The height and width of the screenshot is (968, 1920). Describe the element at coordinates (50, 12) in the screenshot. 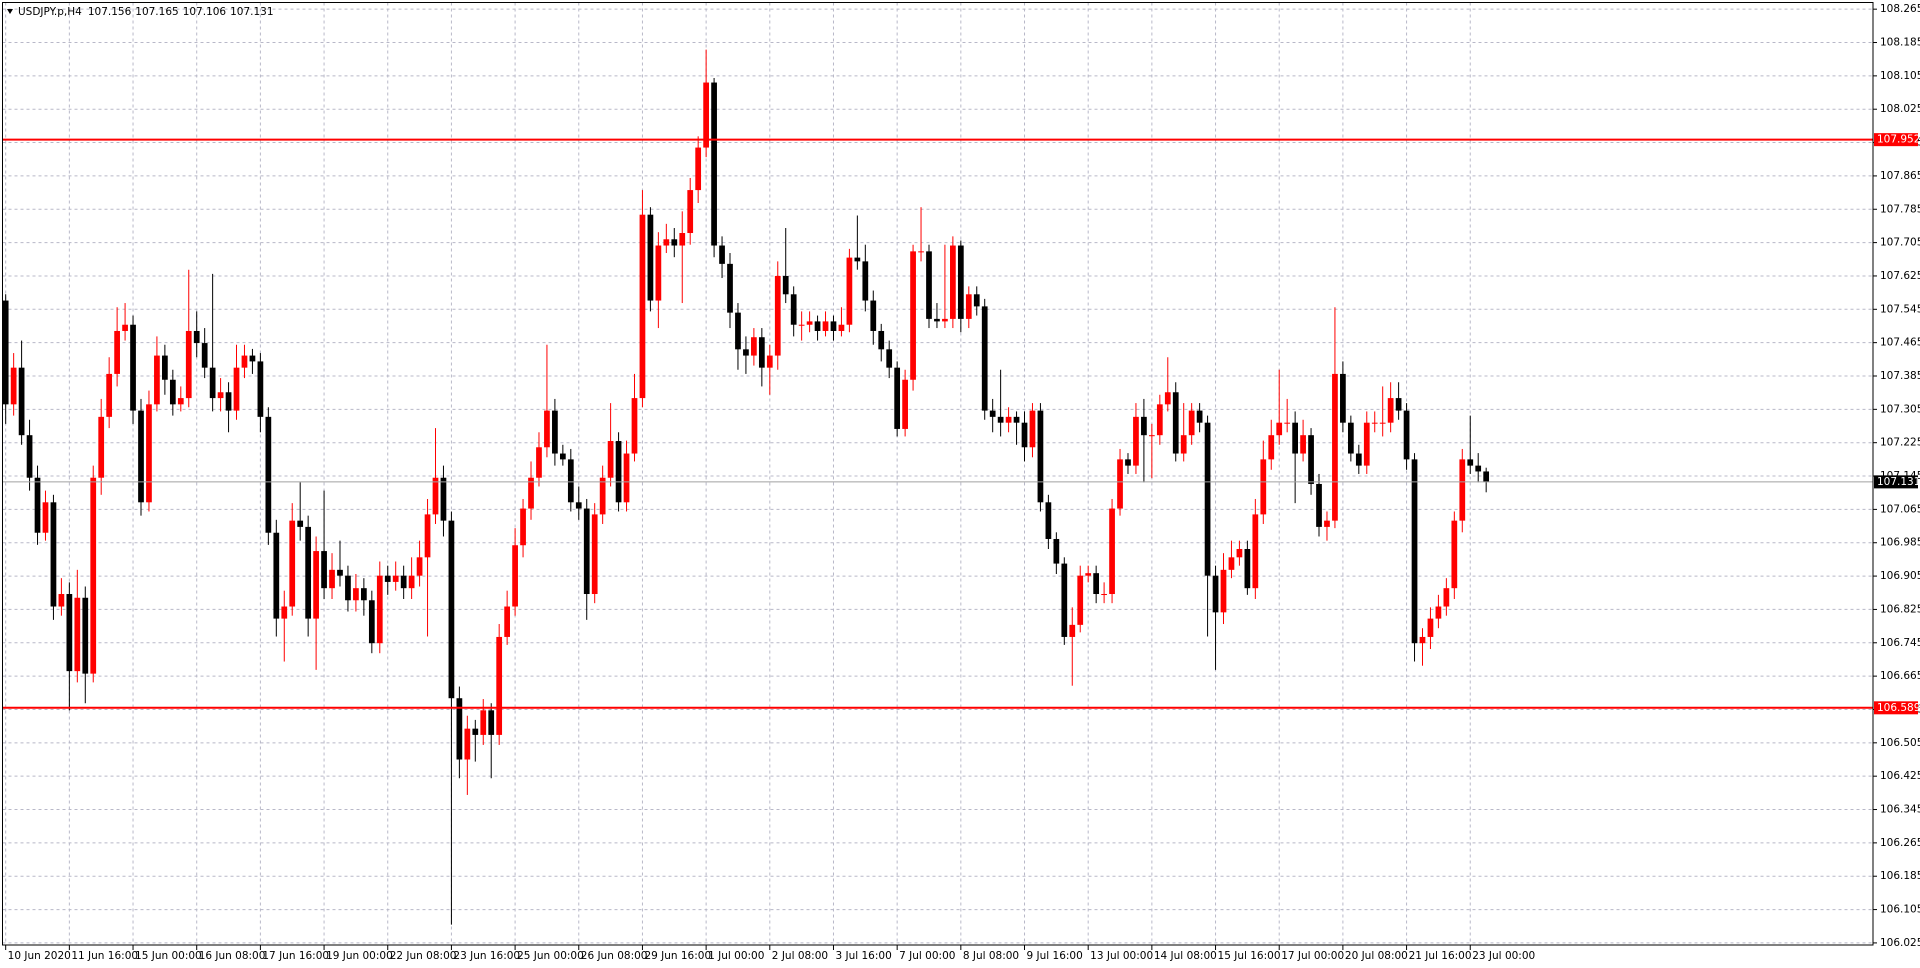

I see `symbol: USDJPY.p,H4` at that location.